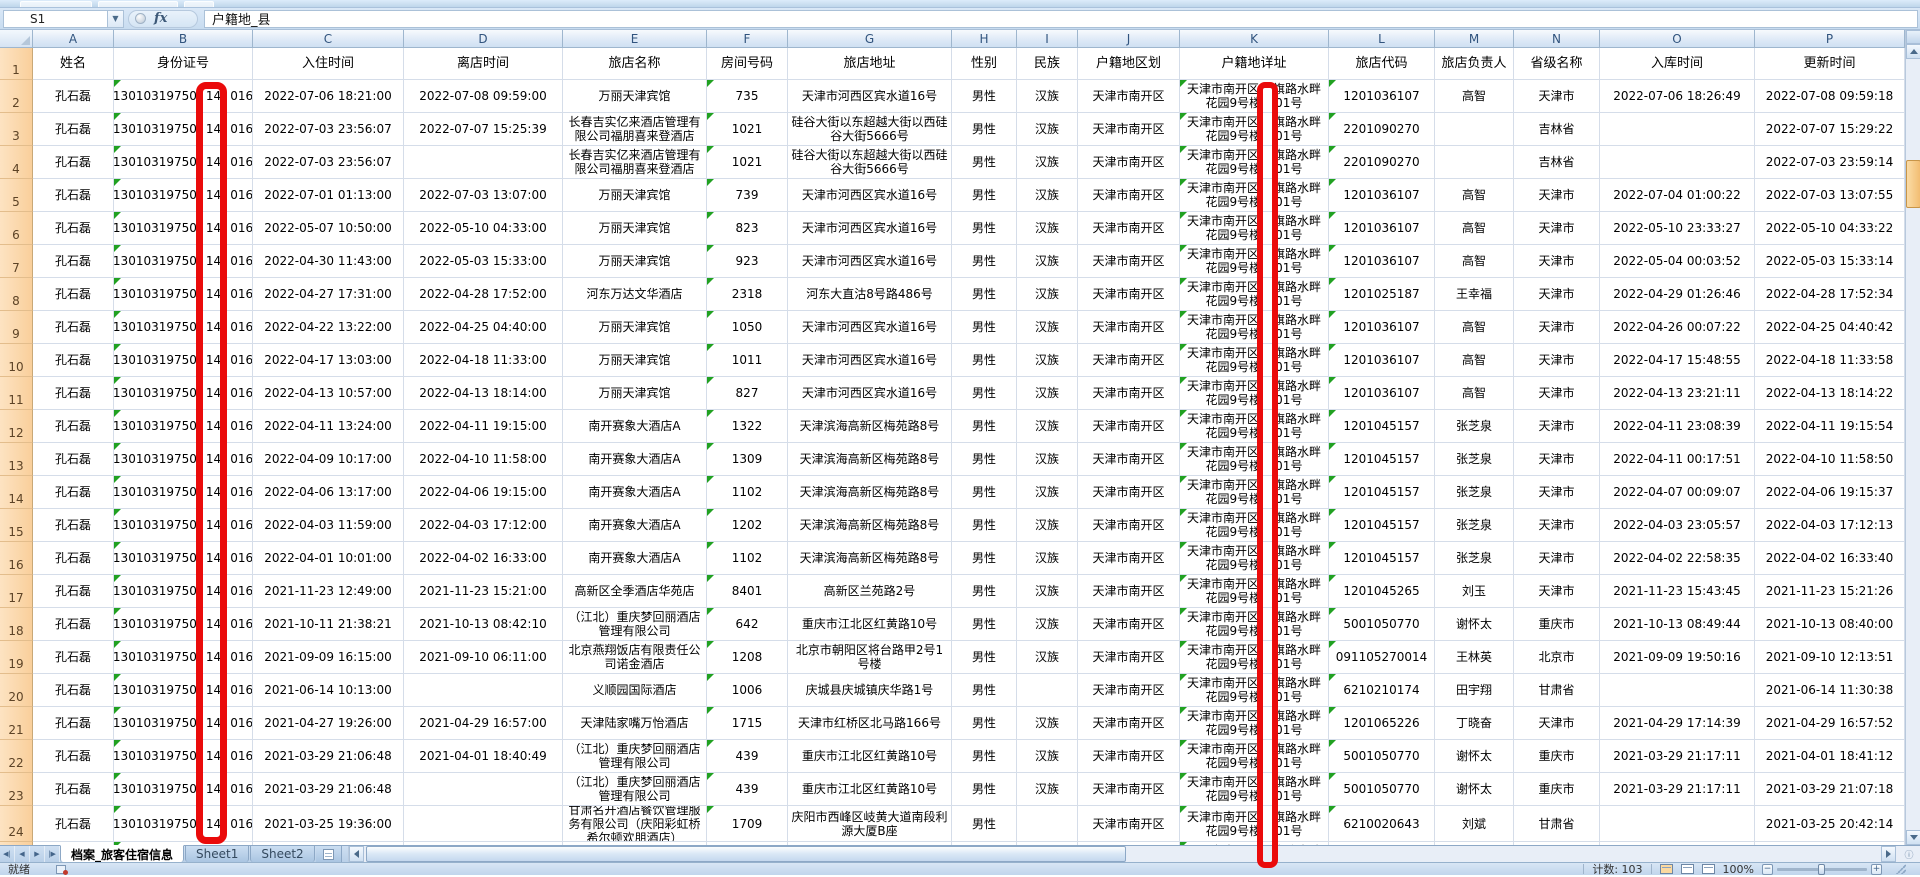  Describe the element at coordinates (483, 756) in the screenshot. I see `cell-checkout-time: 2021-04-01 18:40:49` at that location.